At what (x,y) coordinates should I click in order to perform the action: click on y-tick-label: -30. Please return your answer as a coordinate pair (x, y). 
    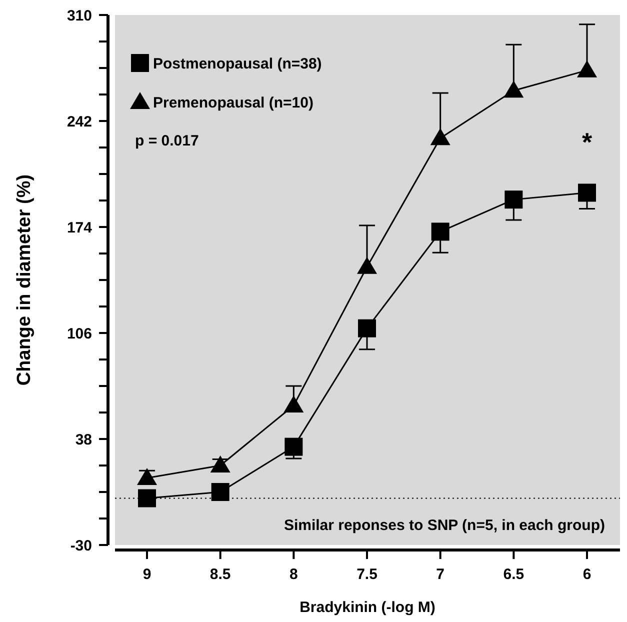
    Looking at the image, I should click on (81, 545).